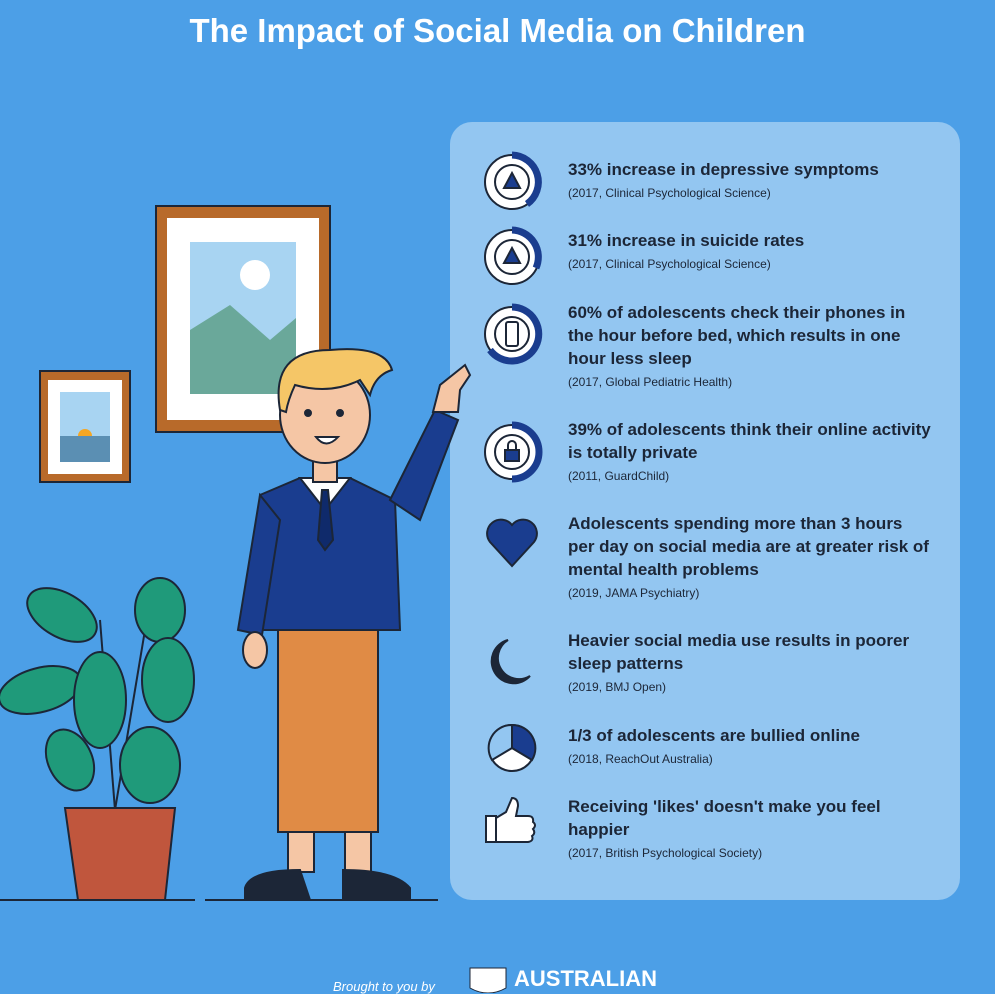 The width and height of the screenshot is (995, 994). I want to click on brand: AUSTRALIAN, so click(585, 978).